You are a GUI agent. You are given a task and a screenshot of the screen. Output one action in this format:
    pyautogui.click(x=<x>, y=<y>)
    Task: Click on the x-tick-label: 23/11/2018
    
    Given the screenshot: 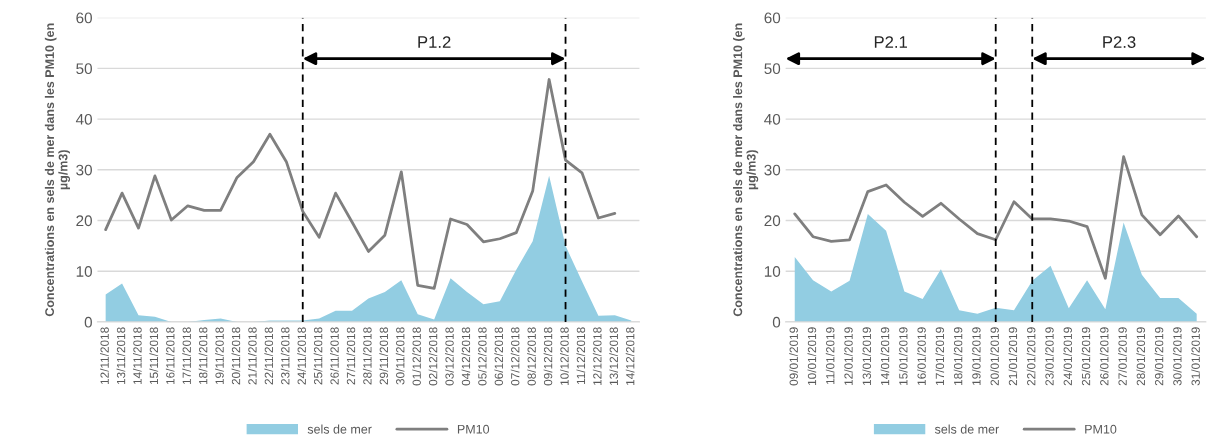 What is the action you would take?
    pyautogui.click(x=285, y=356)
    